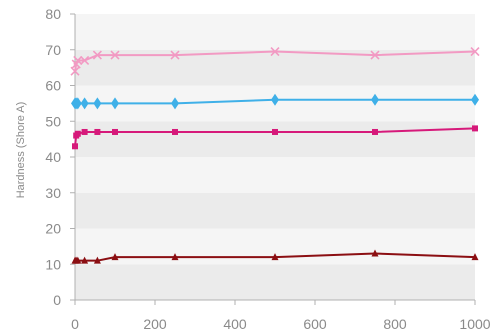  I want to click on y-tick-label: 60, so click(53, 86).